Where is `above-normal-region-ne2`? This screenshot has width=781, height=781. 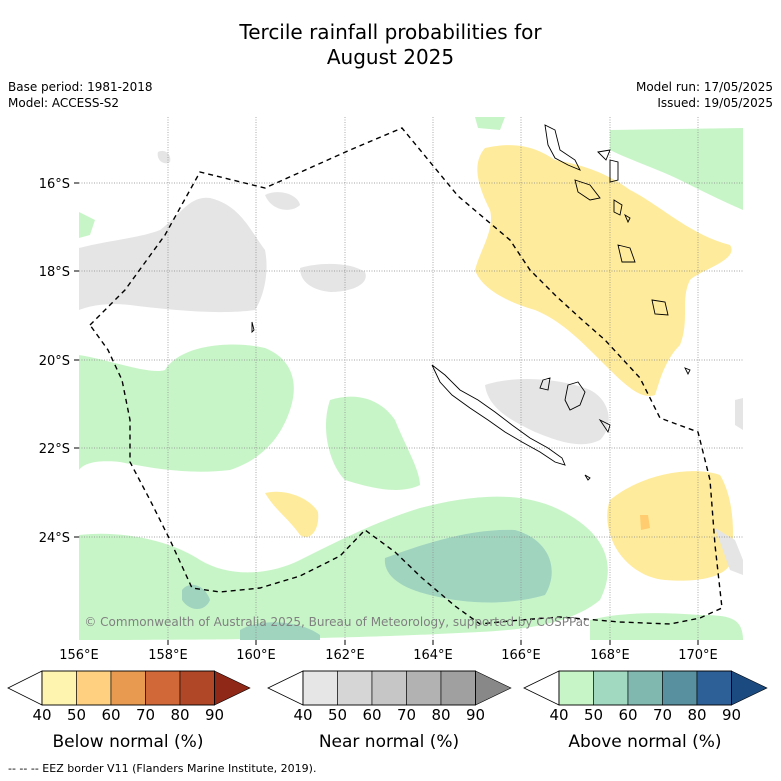 above-normal-region-ne2 is located at coordinates (490, 123).